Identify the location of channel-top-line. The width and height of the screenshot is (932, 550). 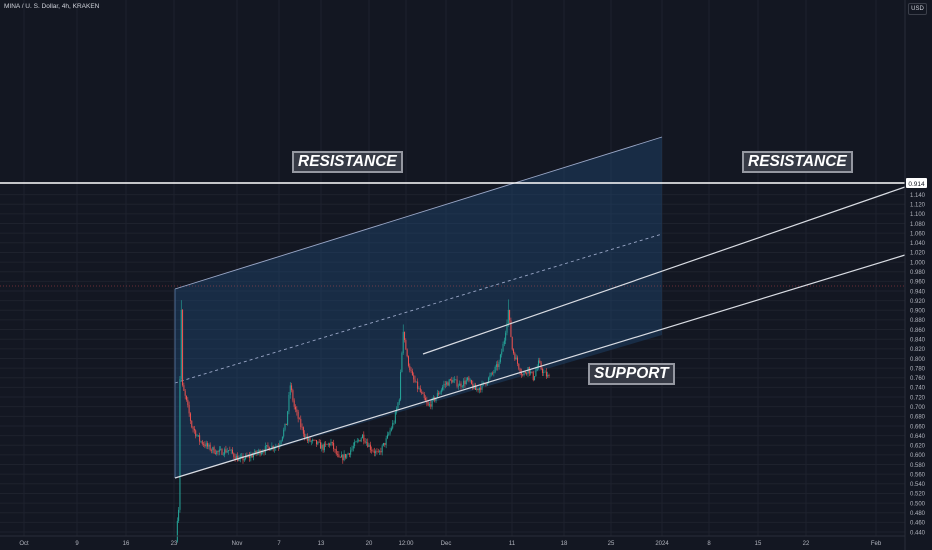
(418, 213).